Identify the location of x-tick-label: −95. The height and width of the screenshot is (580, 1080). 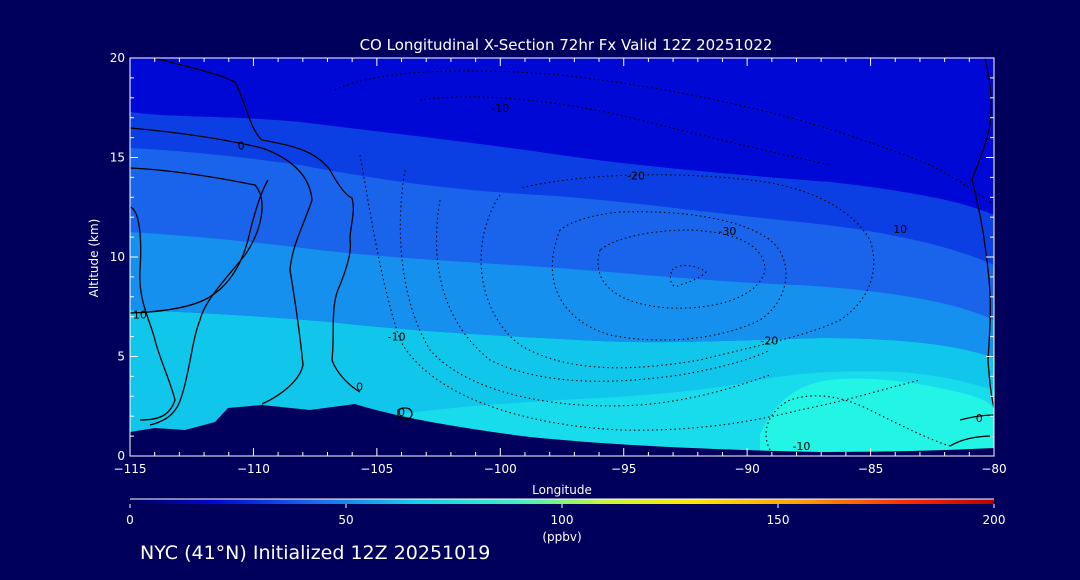
(623, 469).